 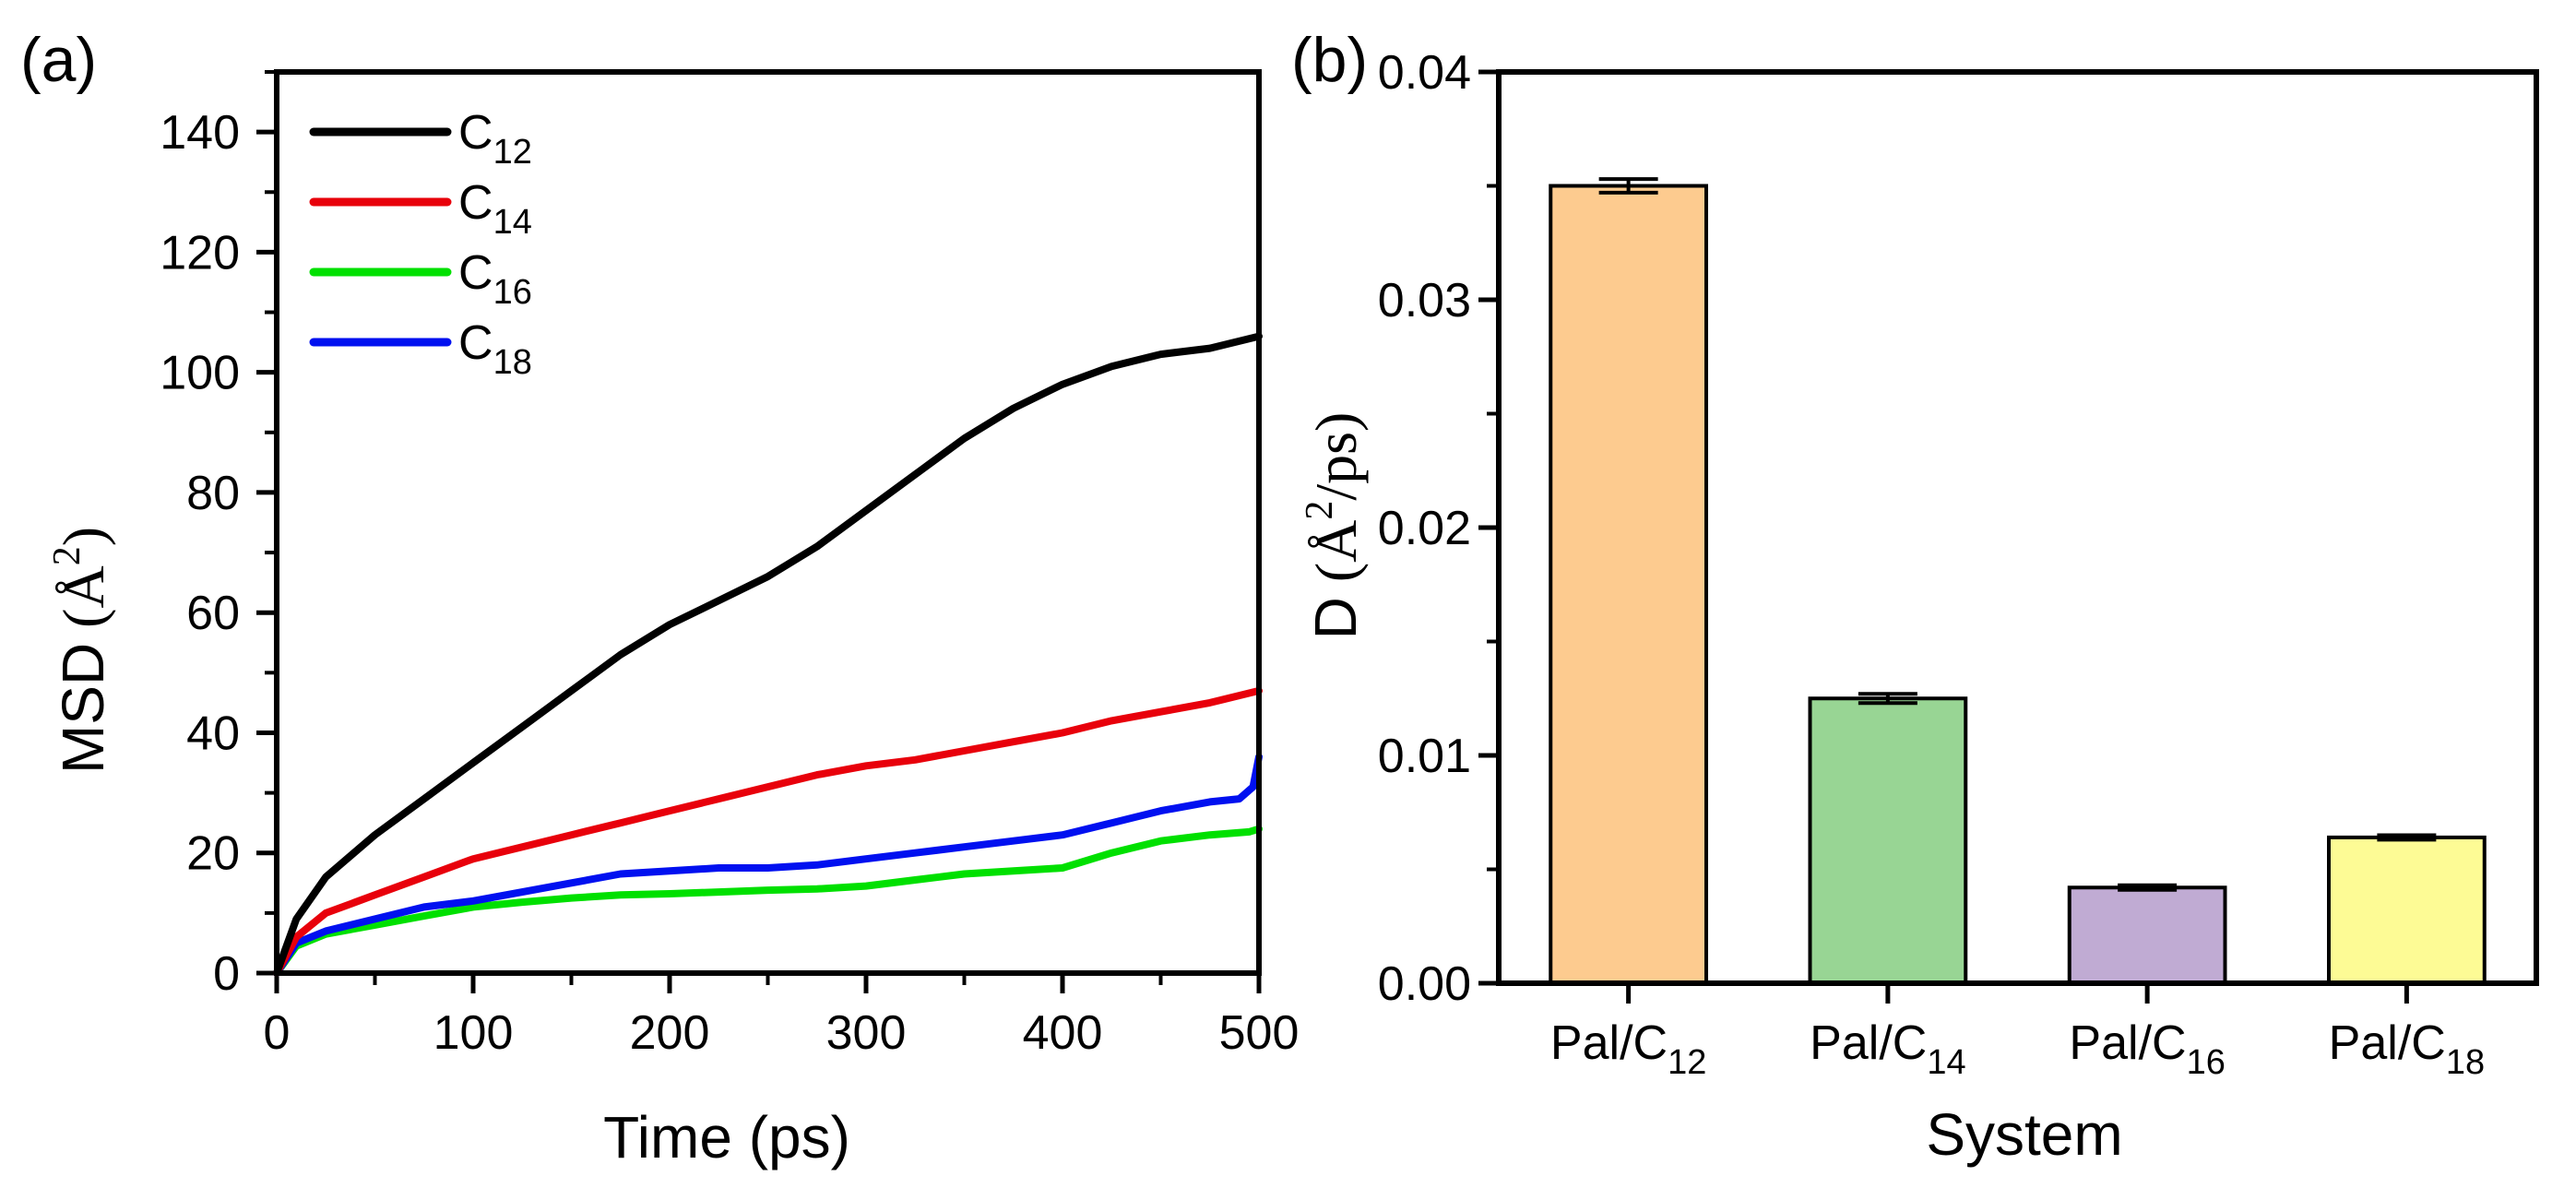 I want to click on y-axis-title-a-close: ), so click(x=83, y=536).